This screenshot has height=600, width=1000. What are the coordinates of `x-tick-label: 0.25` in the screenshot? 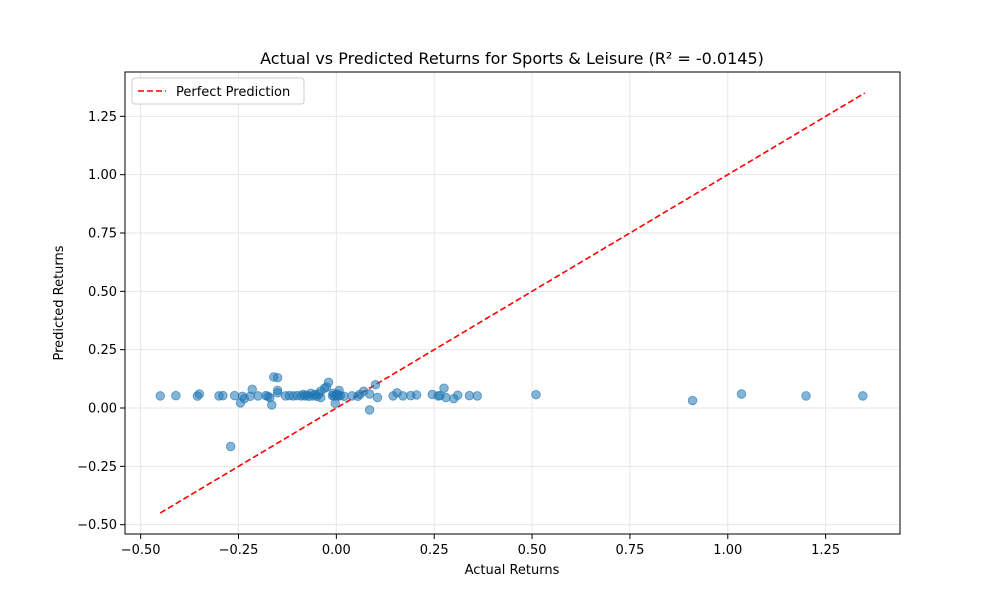 It's located at (434, 550).